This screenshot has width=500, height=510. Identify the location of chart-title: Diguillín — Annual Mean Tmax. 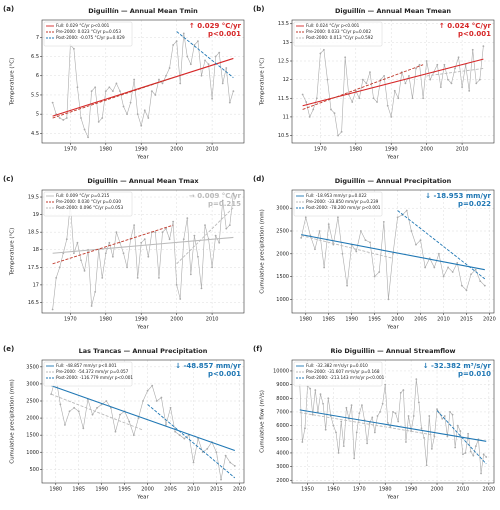
(143, 181).